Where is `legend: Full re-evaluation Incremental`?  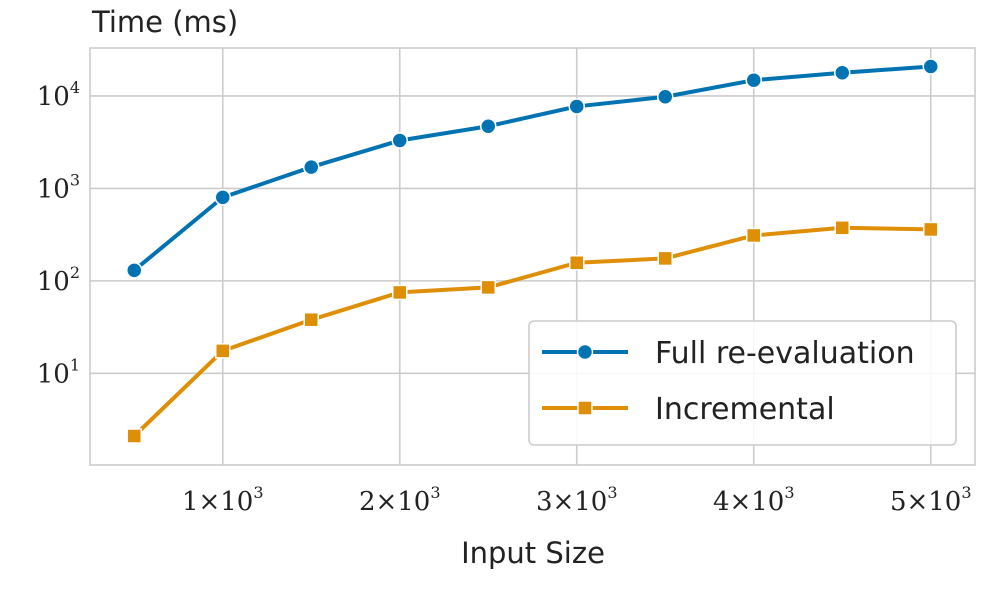 legend: Full re-evaluation Incremental is located at coordinates (742, 383).